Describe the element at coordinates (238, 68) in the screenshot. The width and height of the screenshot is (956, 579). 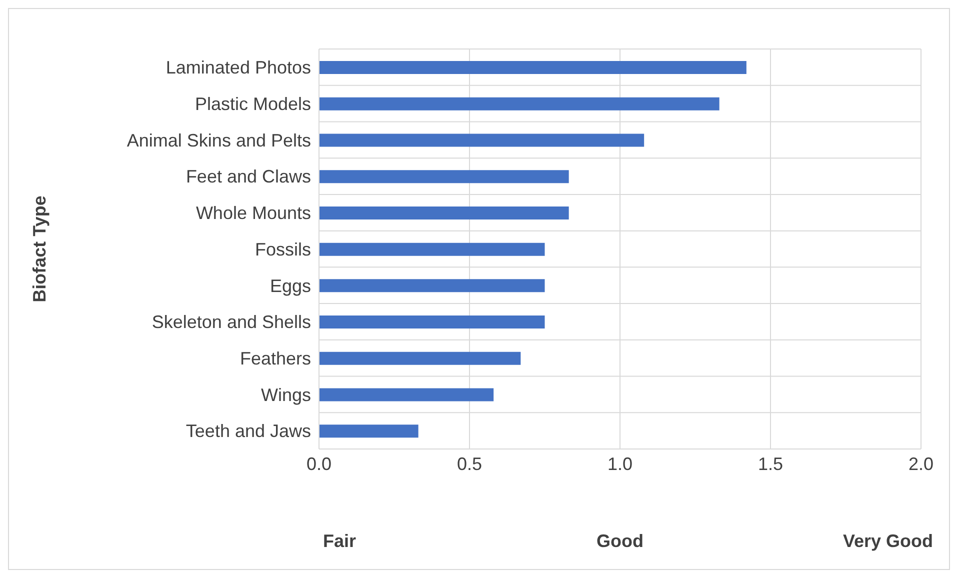
I see `y-tick-label: Laminated Photos` at that location.